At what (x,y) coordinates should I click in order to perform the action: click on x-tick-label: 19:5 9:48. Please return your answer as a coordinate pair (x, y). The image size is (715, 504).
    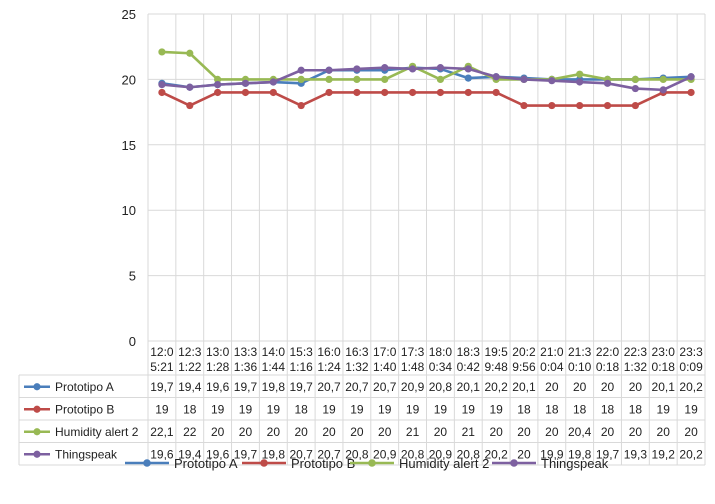
    Looking at the image, I should click on (496, 359).